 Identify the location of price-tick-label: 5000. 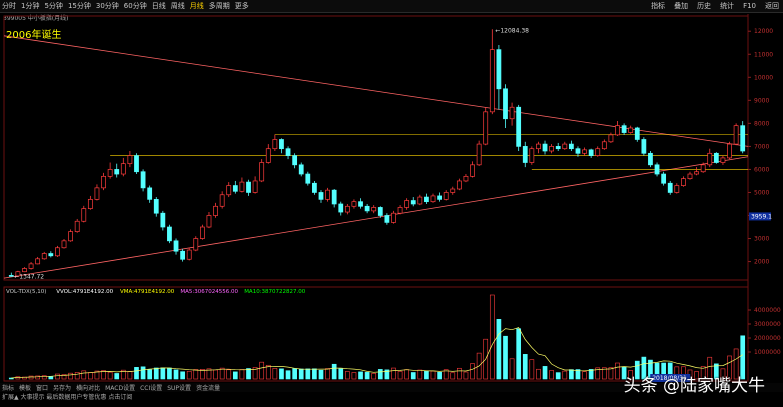
(761, 192).